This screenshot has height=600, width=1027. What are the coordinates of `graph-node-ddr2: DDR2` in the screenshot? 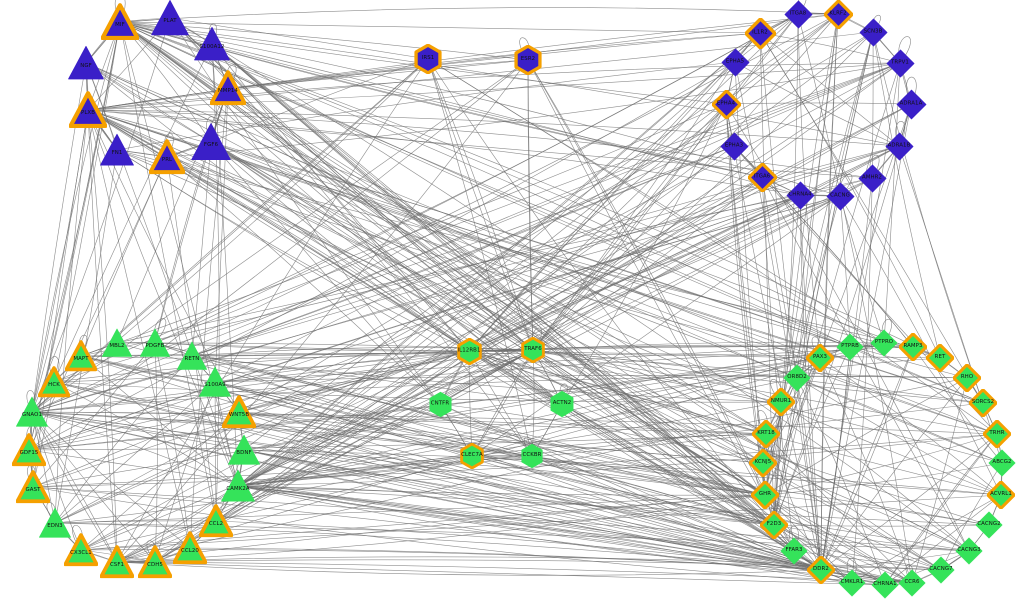 It's located at (821, 570).